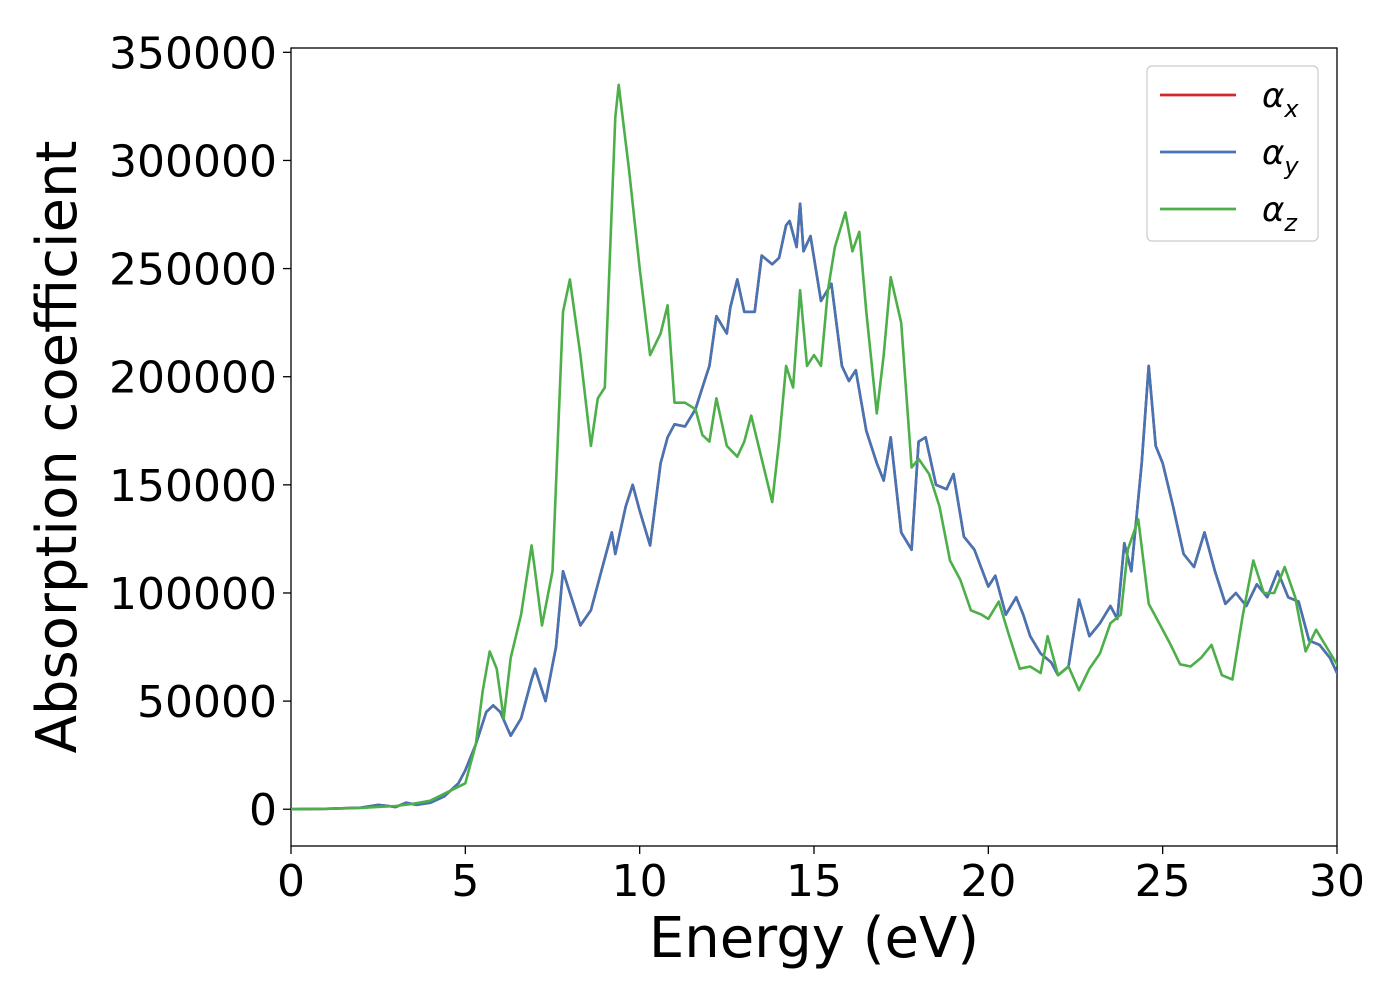 Image resolution: width=1400 pixels, height=1000 pixels. Describe the element at coordinates (193, 594) in the screenshot. I see `y-tick-label: 100000` at that location.